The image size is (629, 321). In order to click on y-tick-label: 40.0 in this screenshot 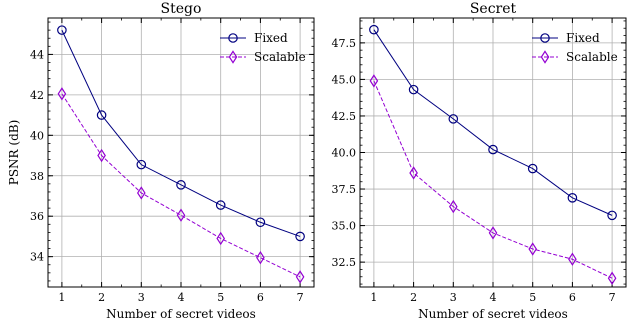, I will do `click(344, 153)`.